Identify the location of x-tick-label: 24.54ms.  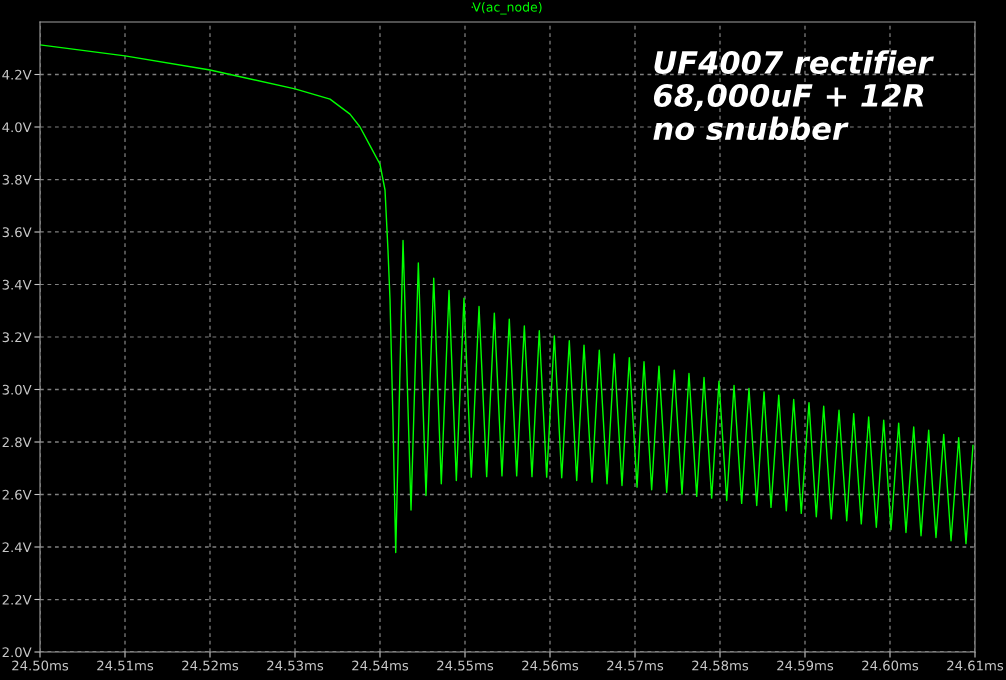
(380, 665).